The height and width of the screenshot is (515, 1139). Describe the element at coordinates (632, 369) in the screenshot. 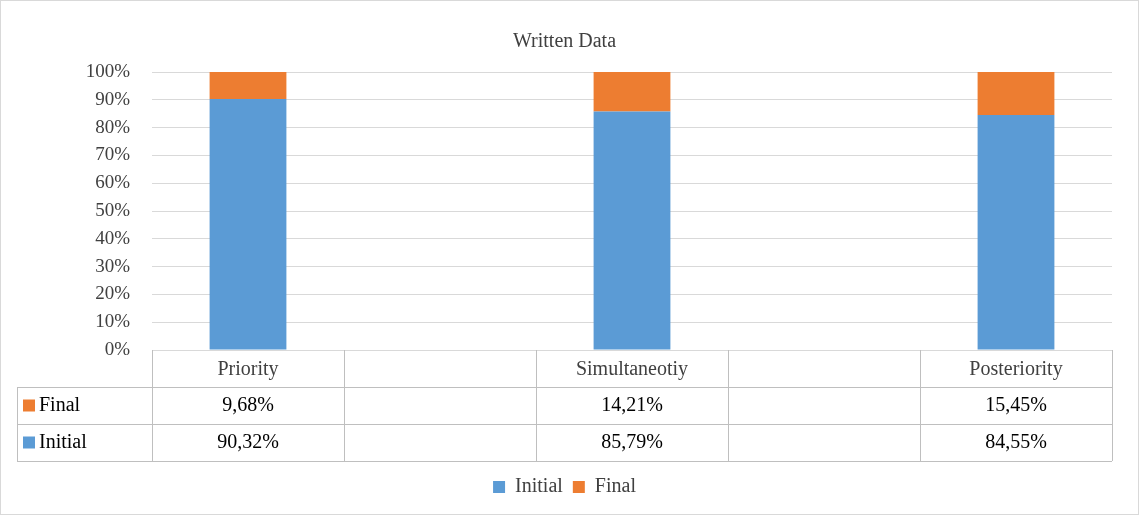

I see `x-tick-label: Simultaneotiy` at that location.